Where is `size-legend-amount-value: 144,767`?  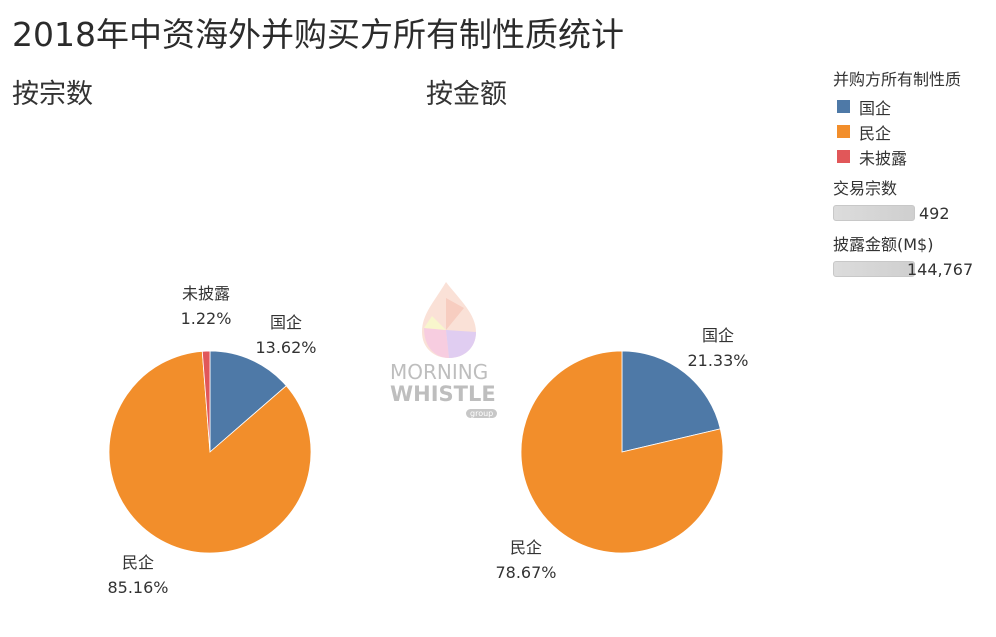
size-legend-amount-value: 144,767 is located at coordinates (940, 269).